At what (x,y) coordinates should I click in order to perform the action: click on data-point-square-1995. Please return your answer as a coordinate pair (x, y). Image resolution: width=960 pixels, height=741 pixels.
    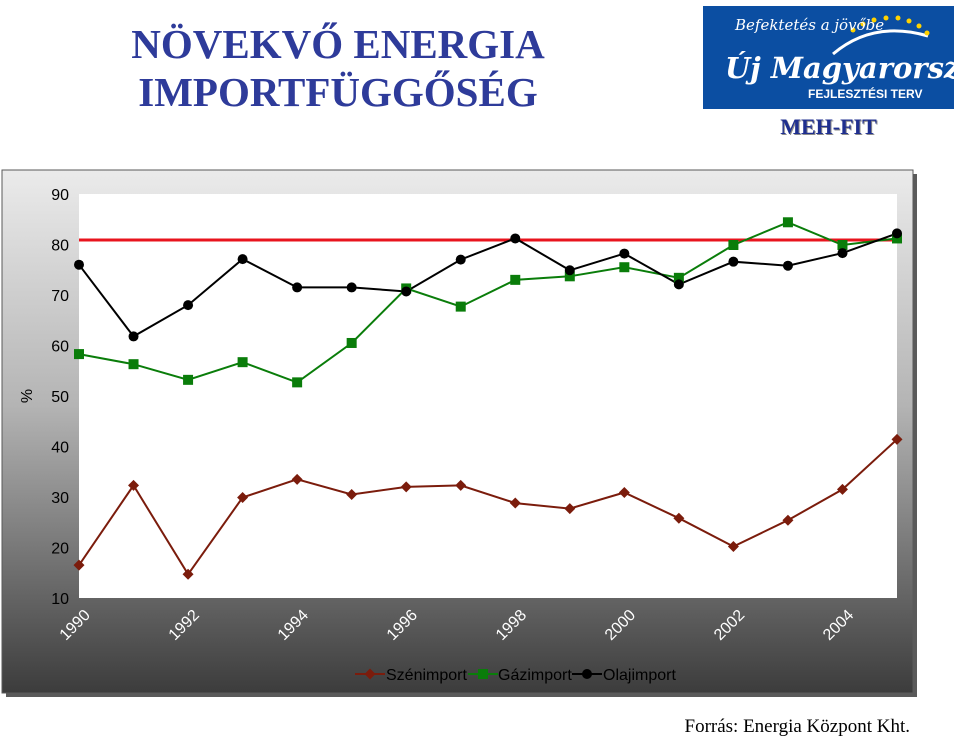
    Looking at the image, I should click on (351, 342).